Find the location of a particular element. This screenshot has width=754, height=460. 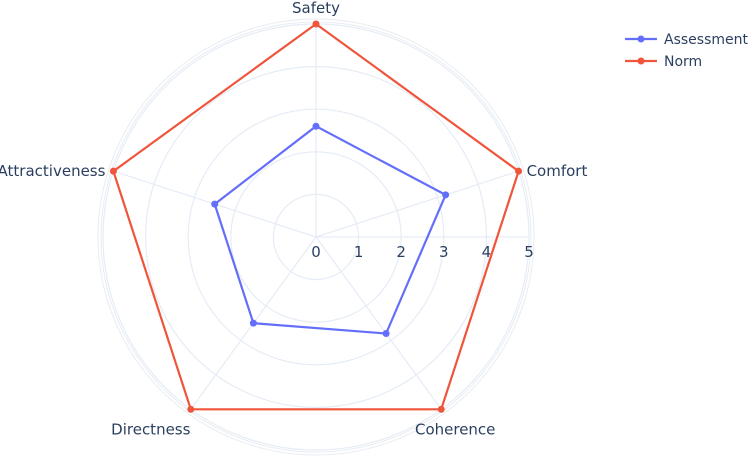

radial-tick-label: 0 is located at coordinates (316, 252).